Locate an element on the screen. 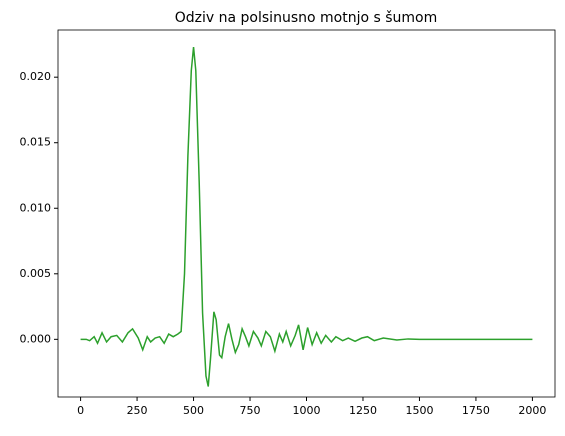  x-tick-label: 500 is located at coordinates (193, 410).